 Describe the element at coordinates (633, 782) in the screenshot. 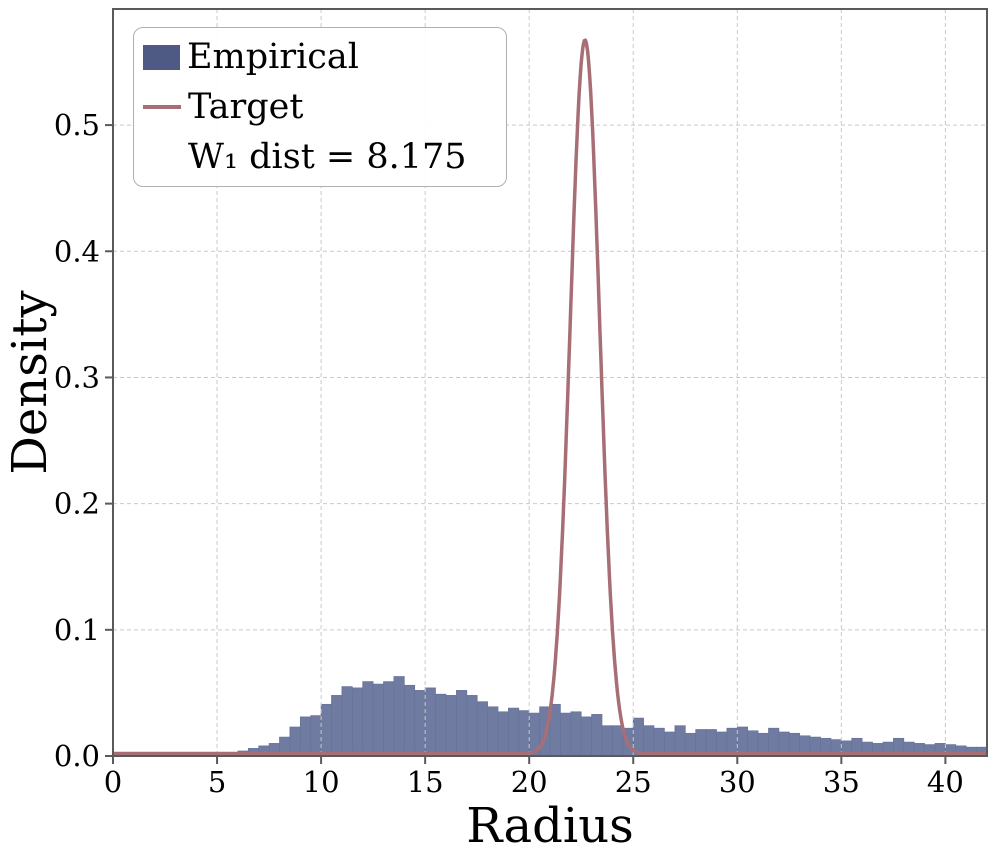

I see `x-tick-label: 25` at that location.